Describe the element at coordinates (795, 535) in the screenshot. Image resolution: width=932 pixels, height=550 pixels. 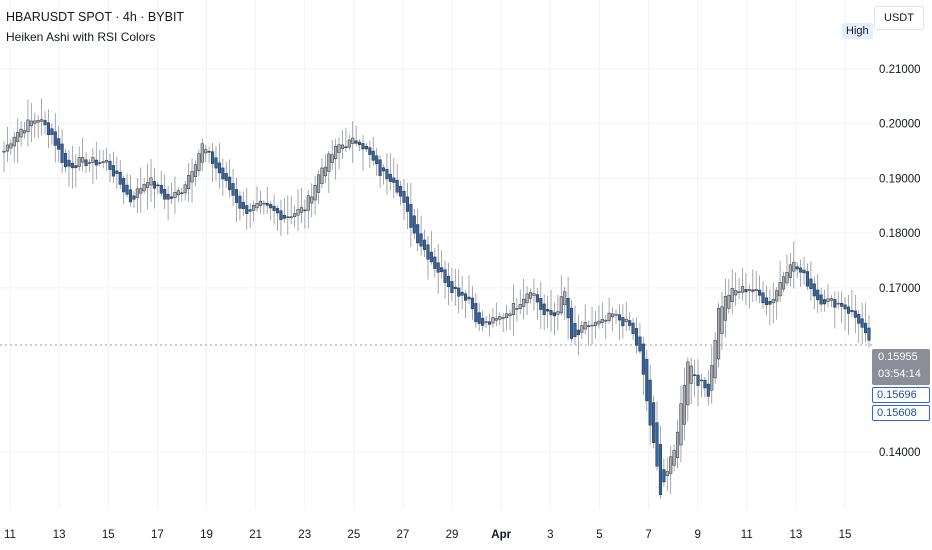
I see `time-tick-label: 13` at that location.